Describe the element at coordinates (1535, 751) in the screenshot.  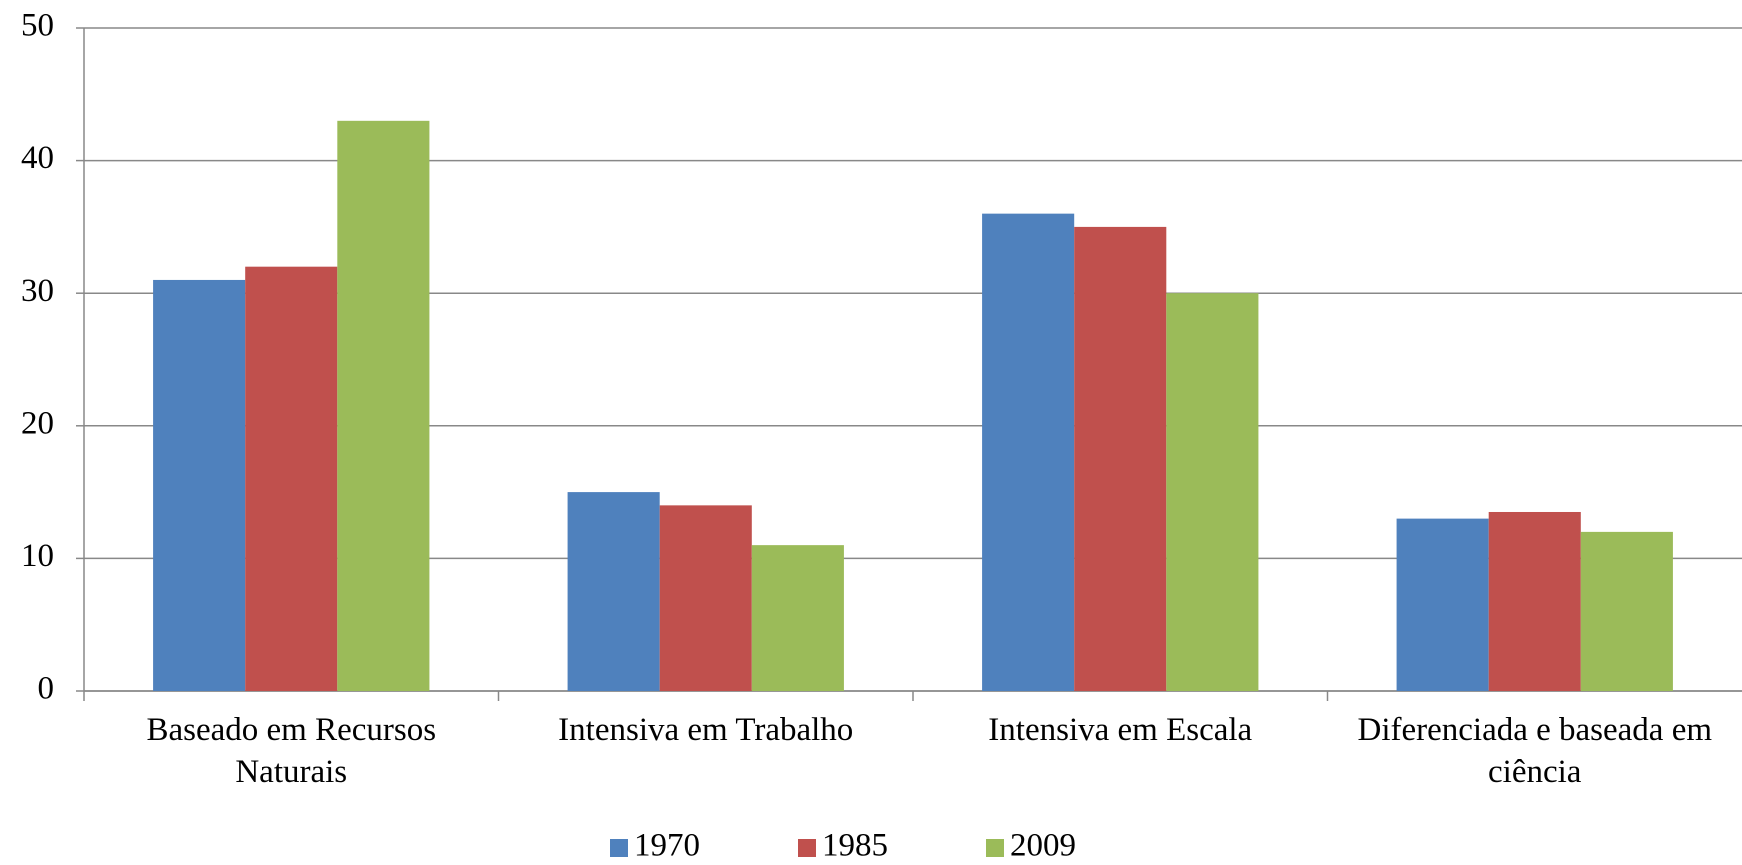
I see `x-tick-label: Diferenciada e baseada em ciência` at that location.